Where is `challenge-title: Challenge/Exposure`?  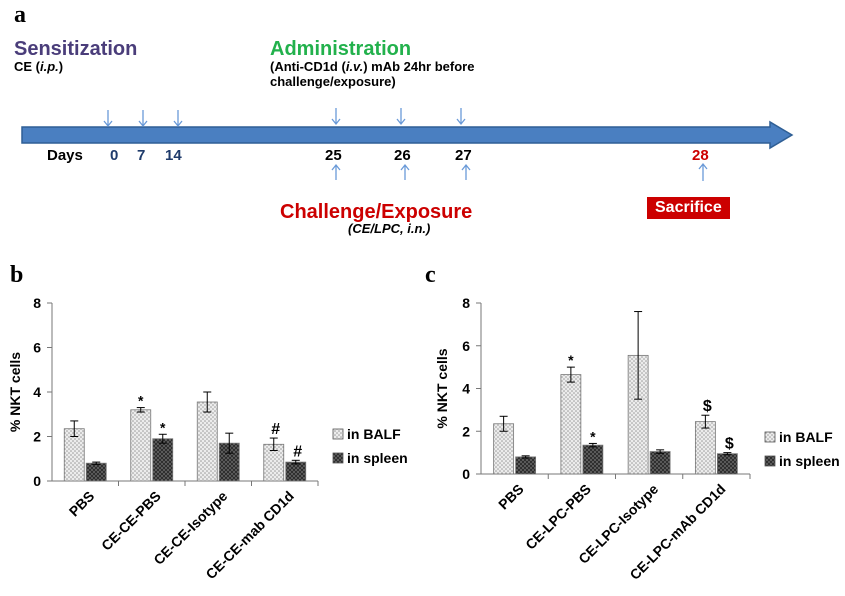
challenge-title: Challenge/Exposure is located at coordinates (376, 212).